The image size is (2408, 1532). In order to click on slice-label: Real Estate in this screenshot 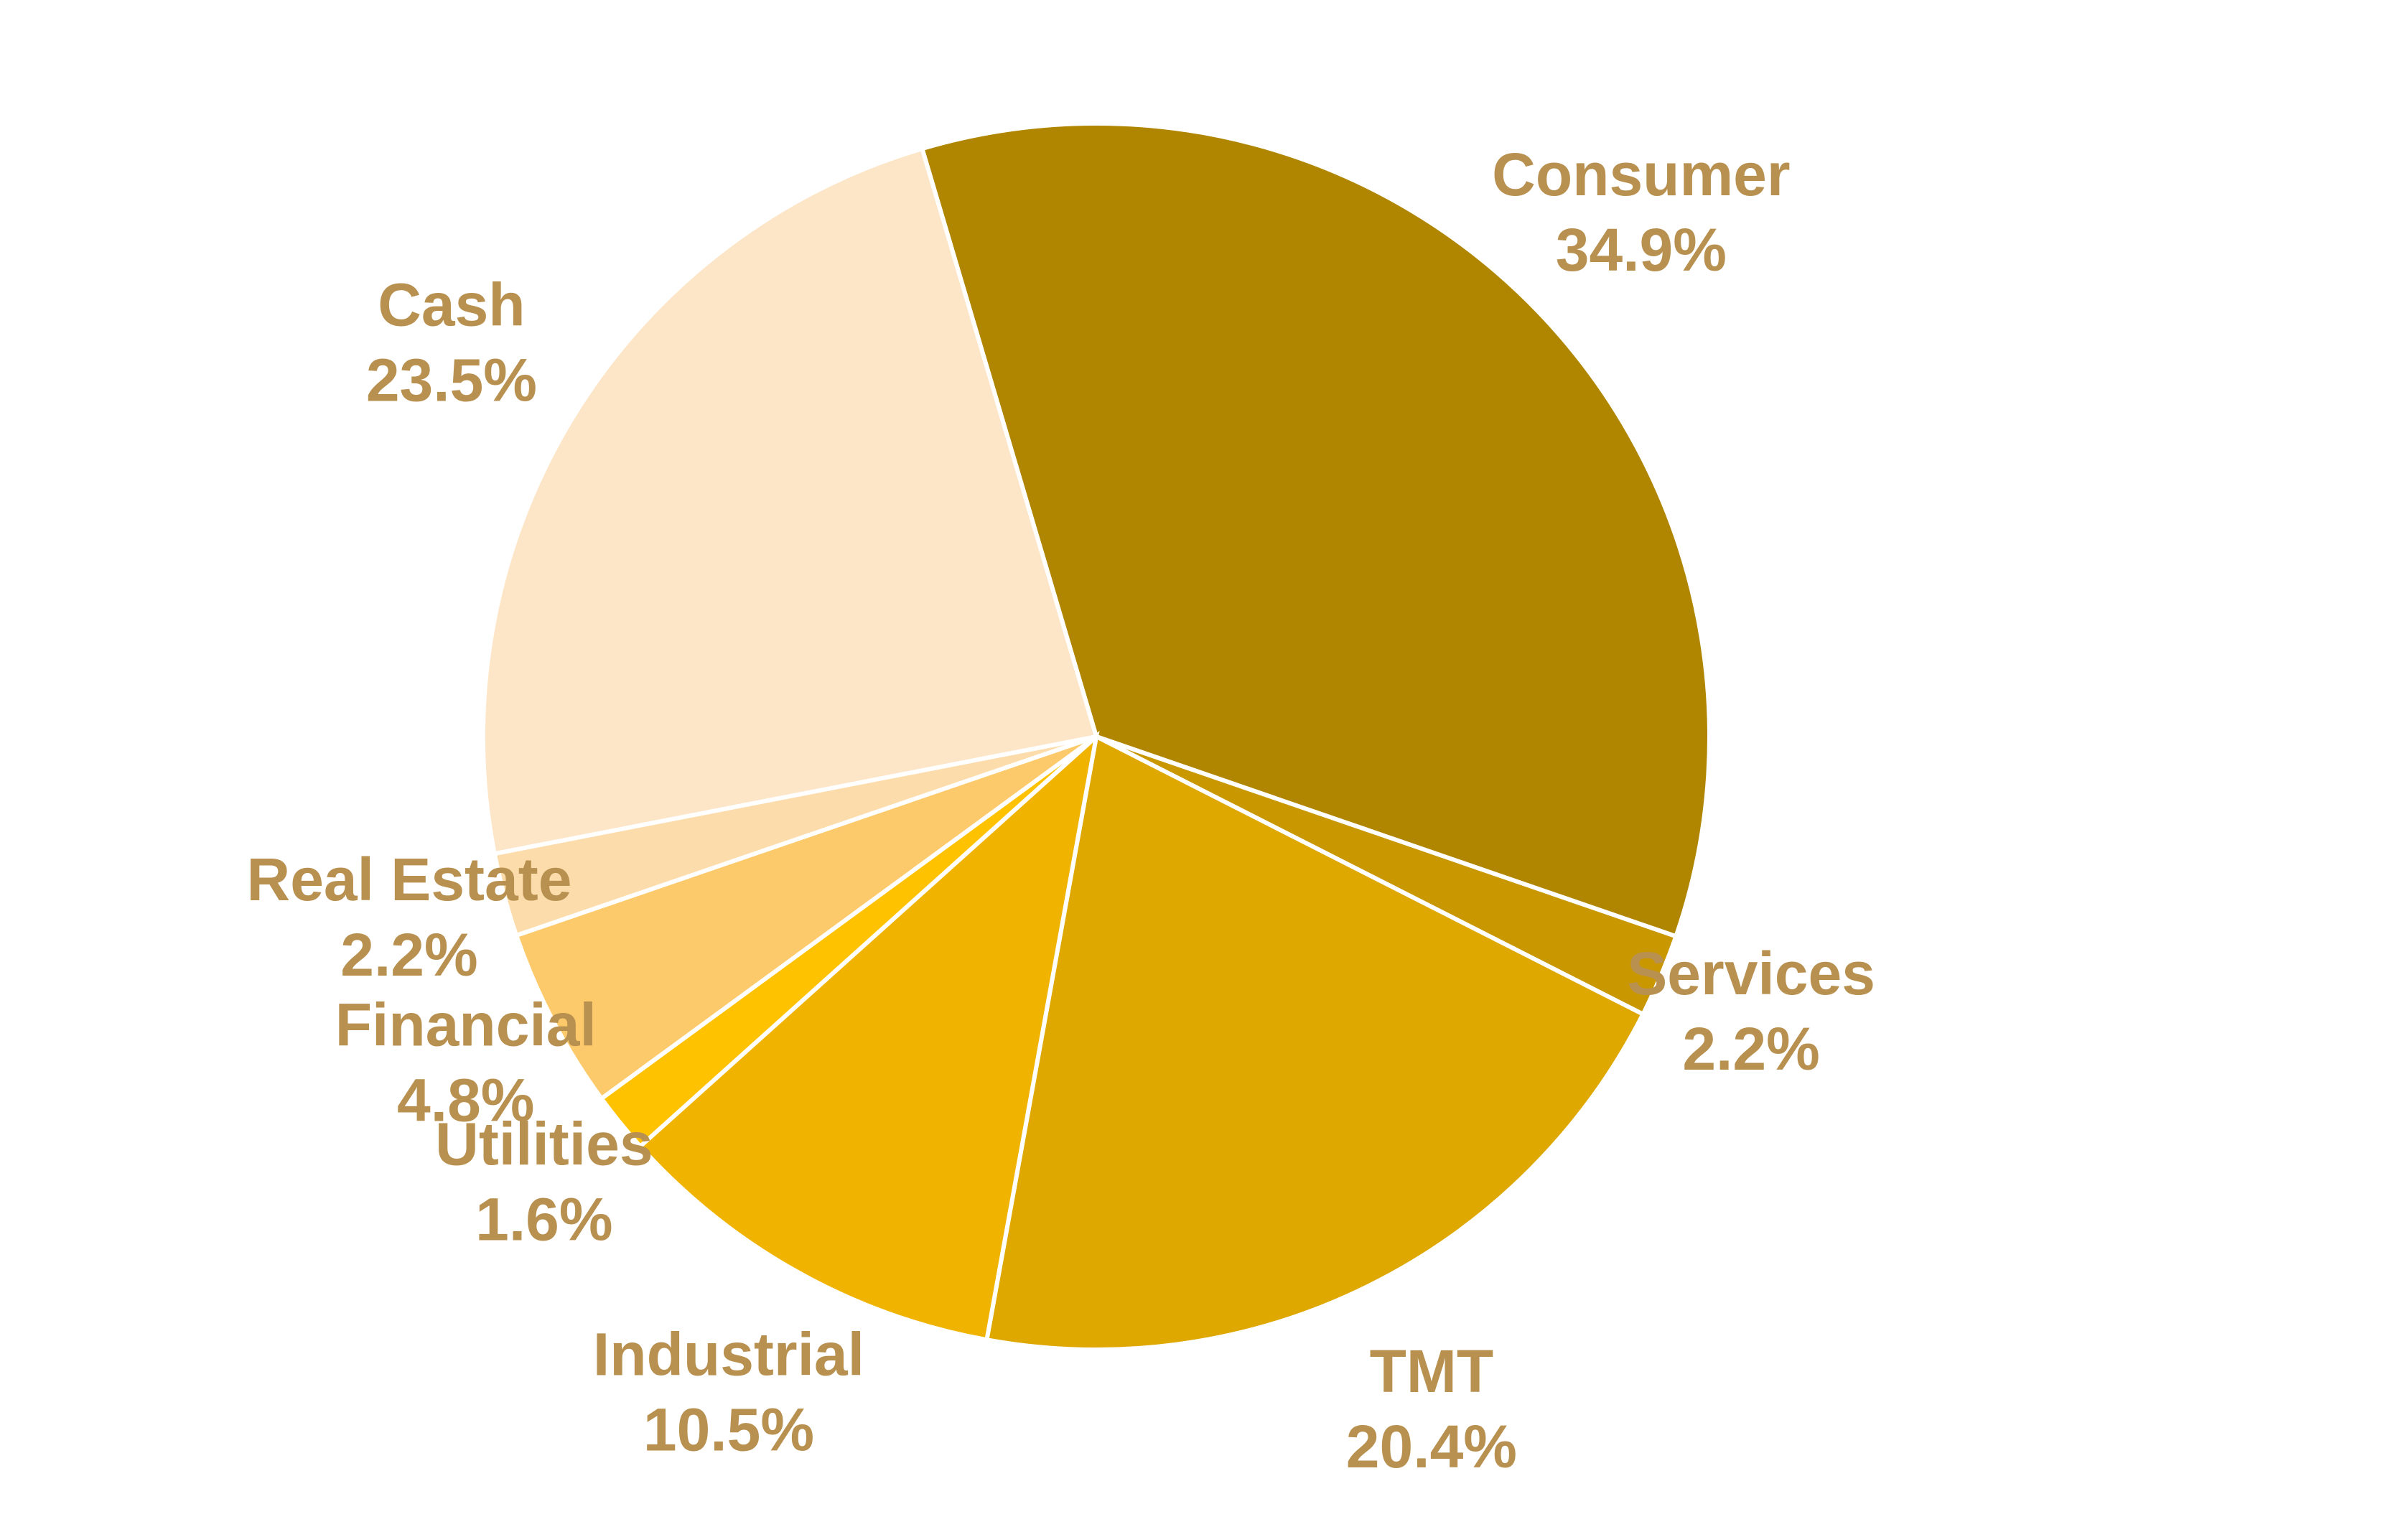, I will do `click(409, 880)`.